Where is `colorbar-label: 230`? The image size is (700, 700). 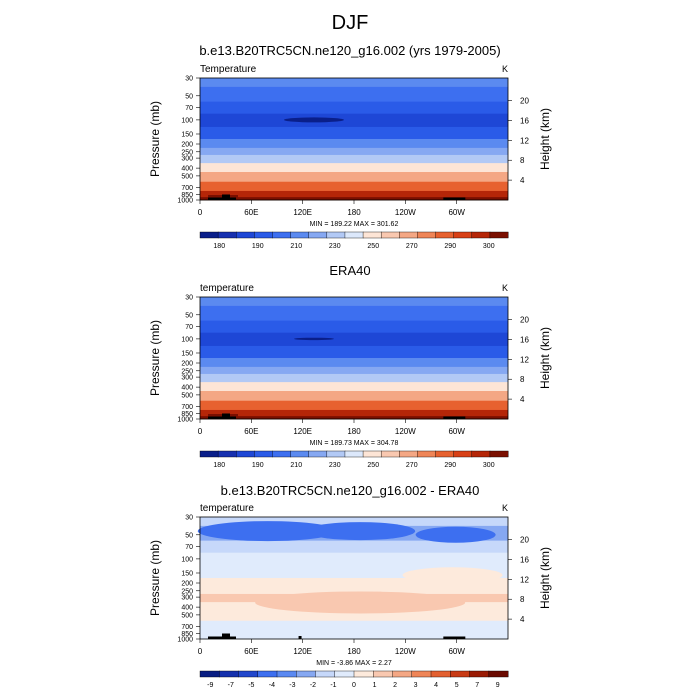 colorbar-label: 230 is located at coordinates (335, 465).